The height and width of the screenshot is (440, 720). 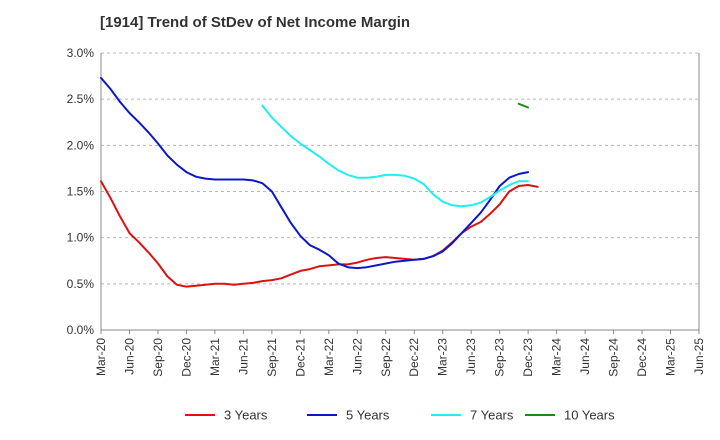 I want to click on y-tick-label: 0.0%, so click(x=81, y=330).